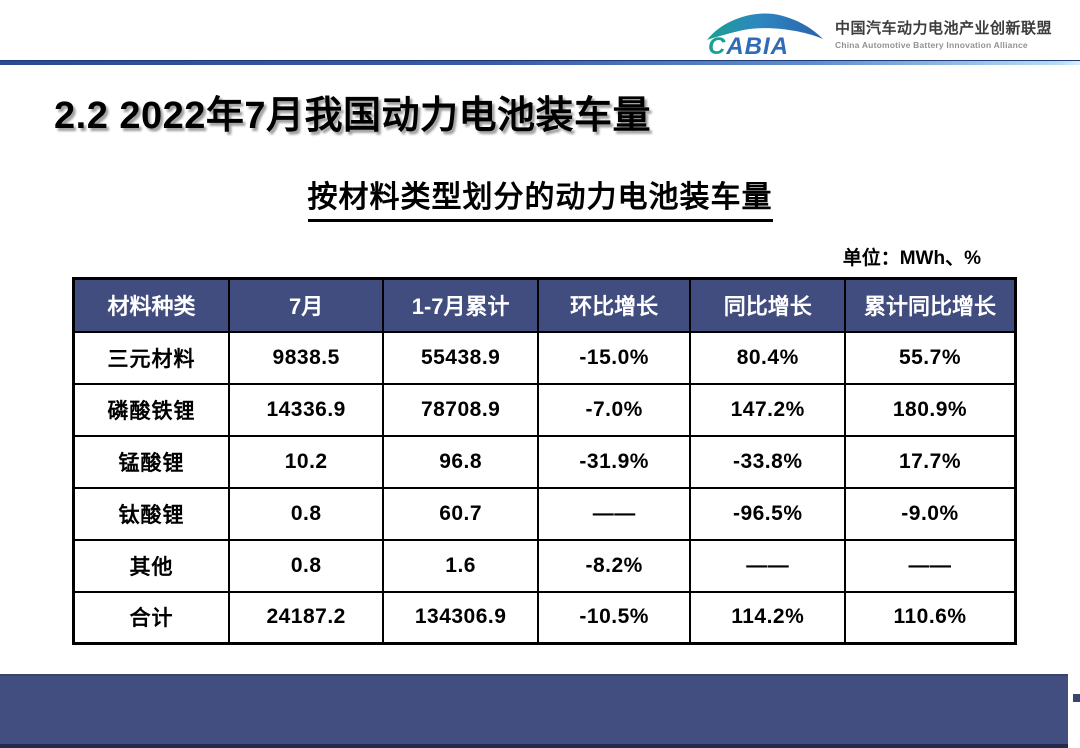 The height and width of the screenshot is (748, 1080). What do you see at coordinates (767, 305) in the screenshot?
I see `column-header-yoy-growth: 同比增长` at bounding box center [767, 305].